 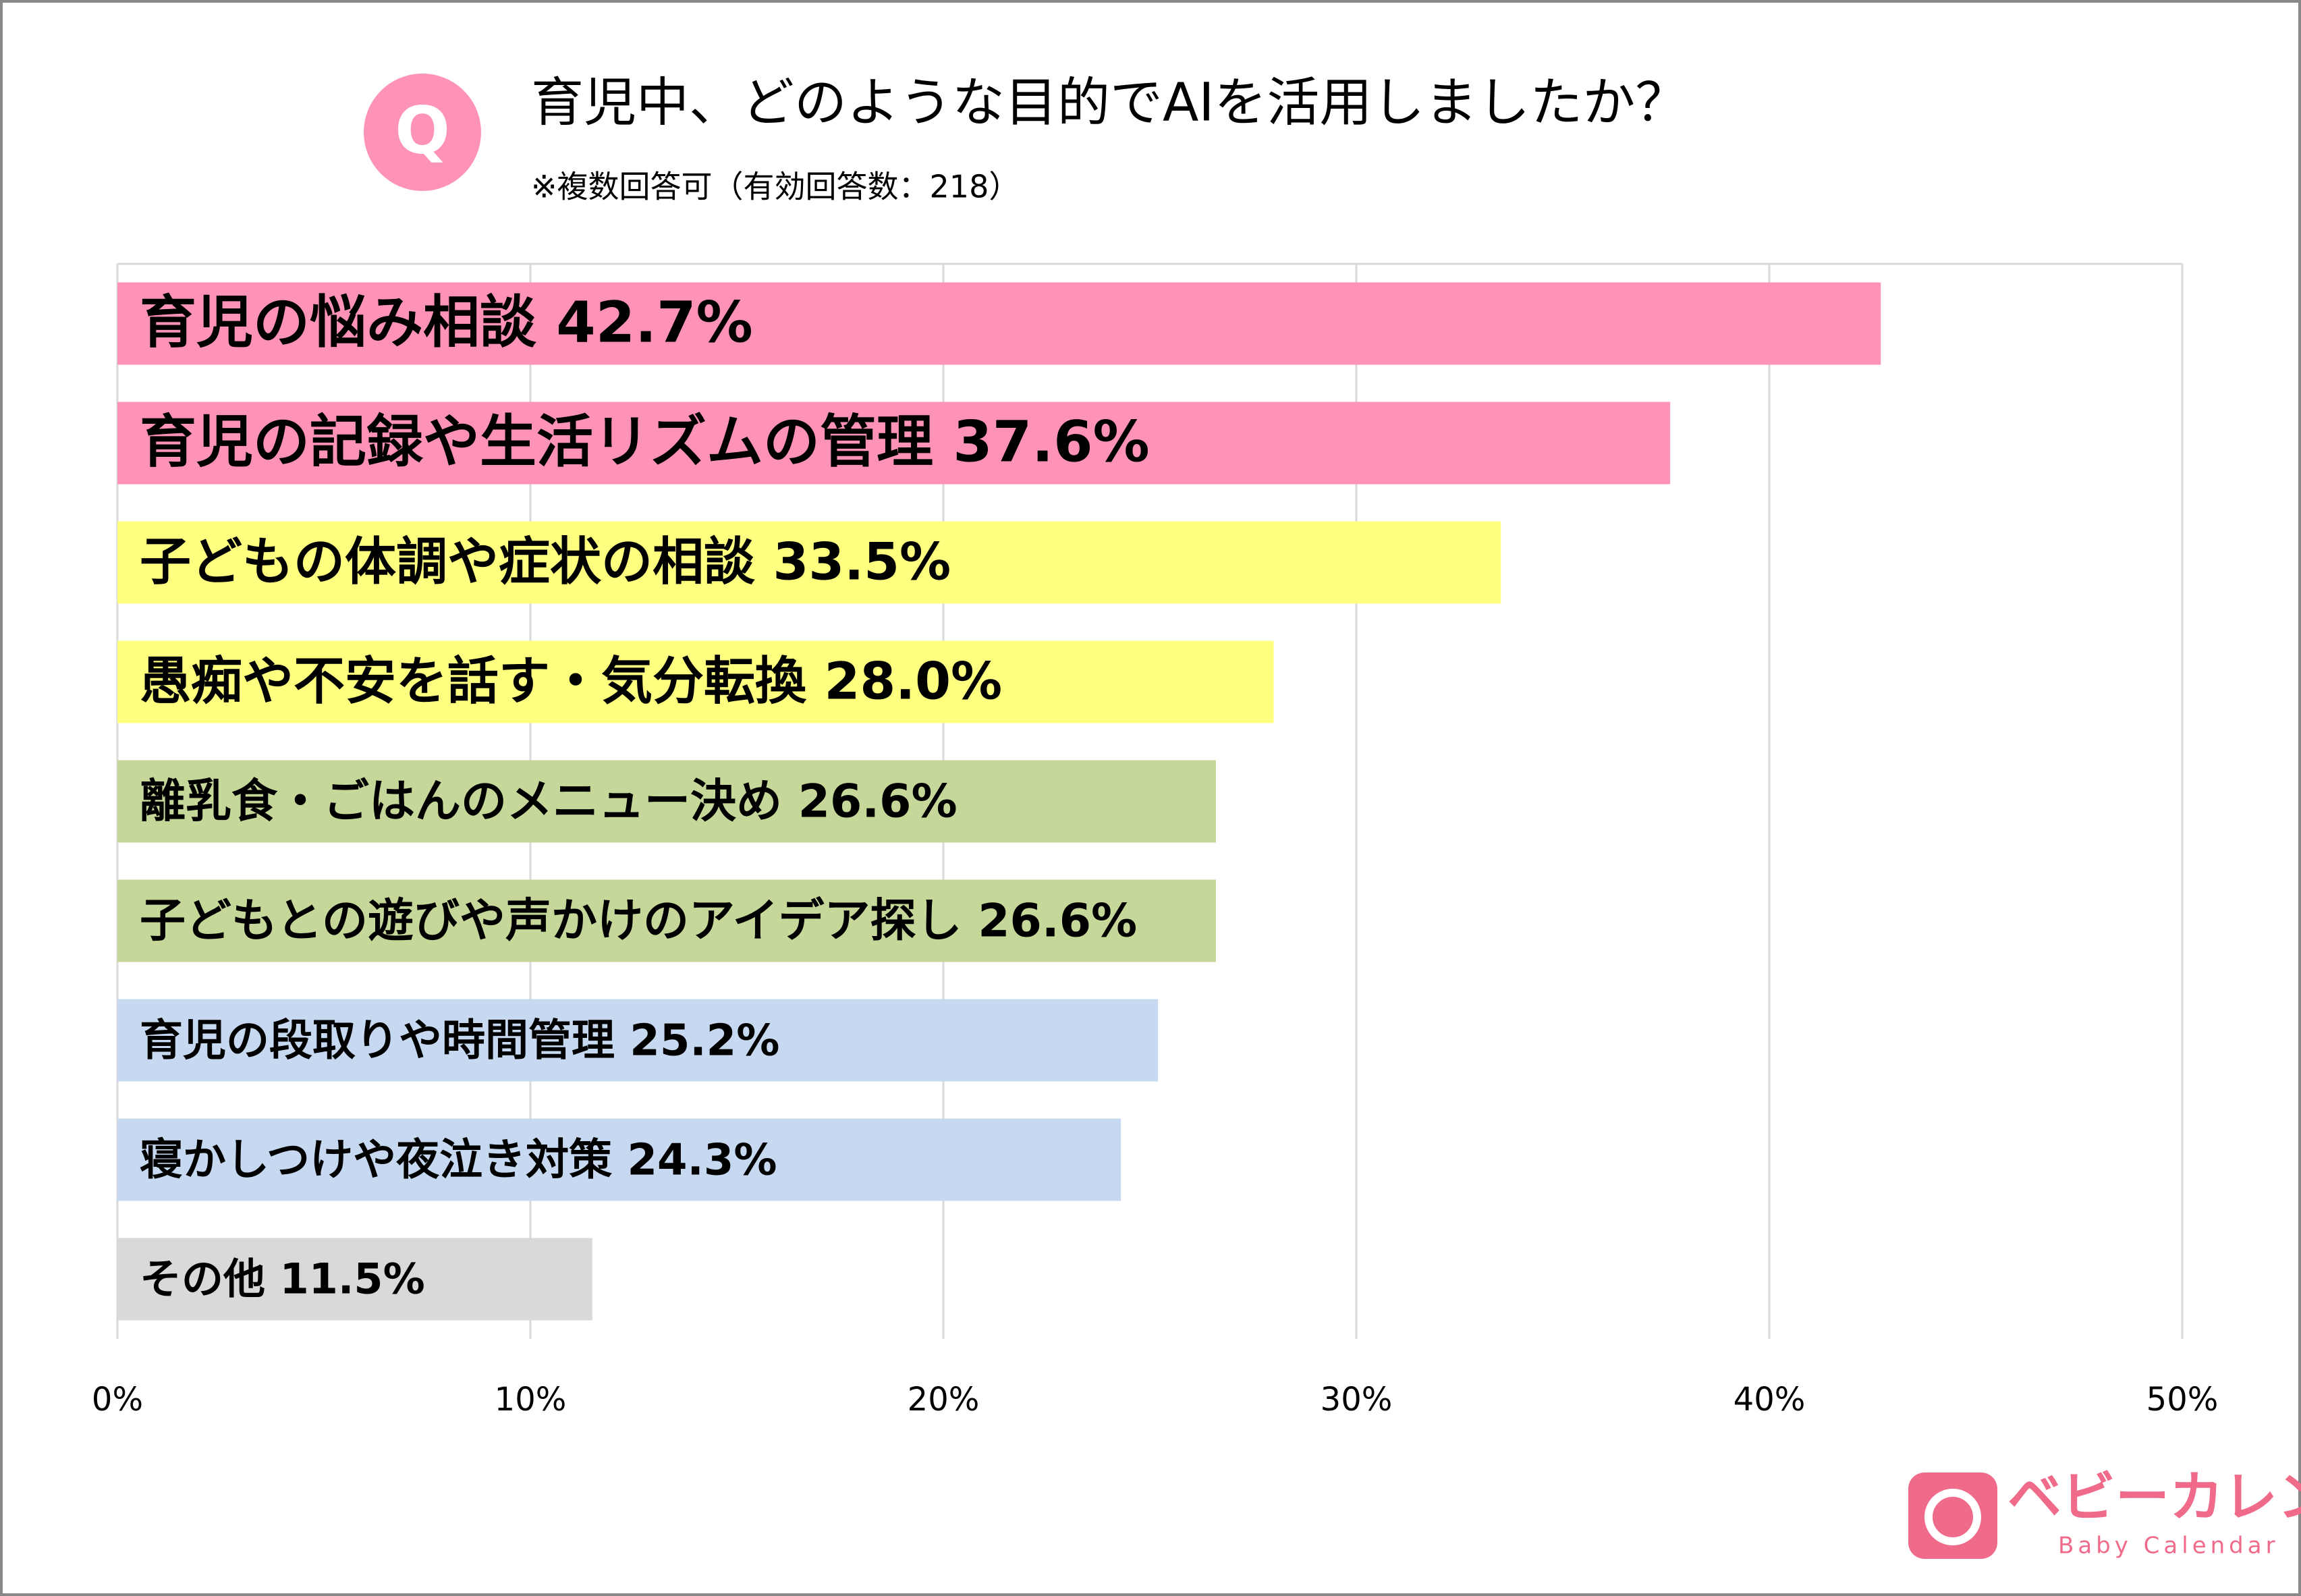 What do you see at coordinates (461, 801) in the screenshot?
I see `category-label: 離乳食・ごはんのメニュー決め` at bounding box center [461, 801].